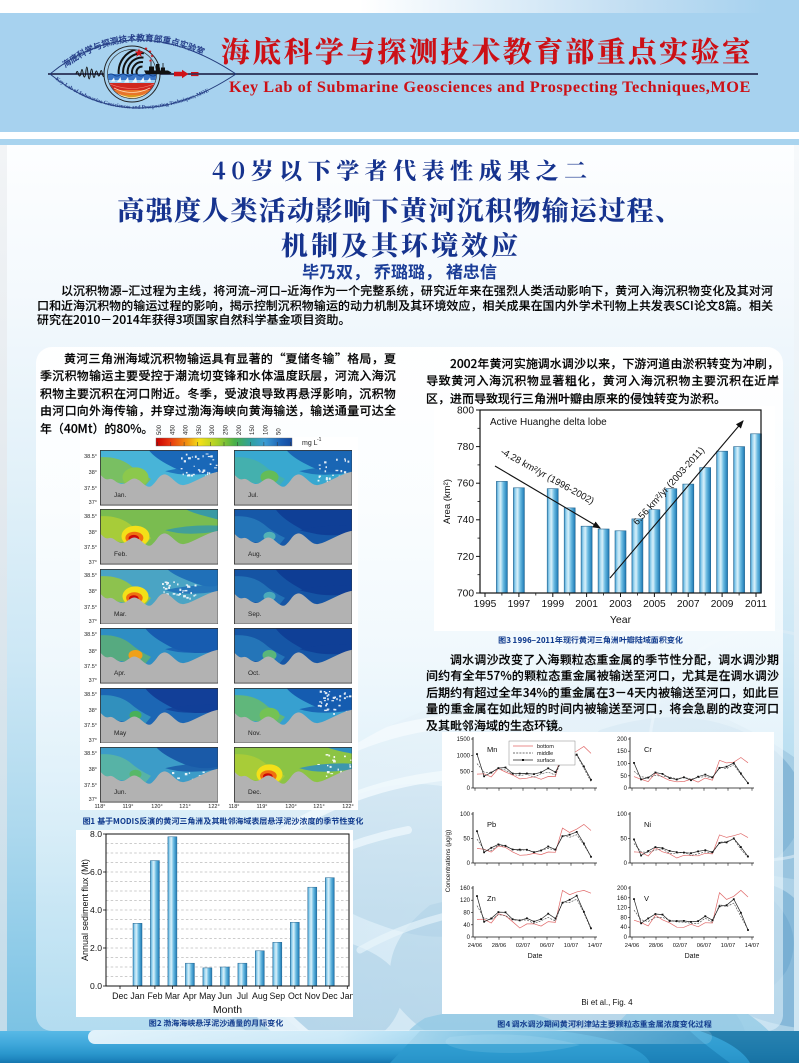 This screenshot has height=1063, width=799. What do you see at coordinates (756, 604) in the screenshot?
I see `svg-text: 2011` at bounding box center [756, 604].